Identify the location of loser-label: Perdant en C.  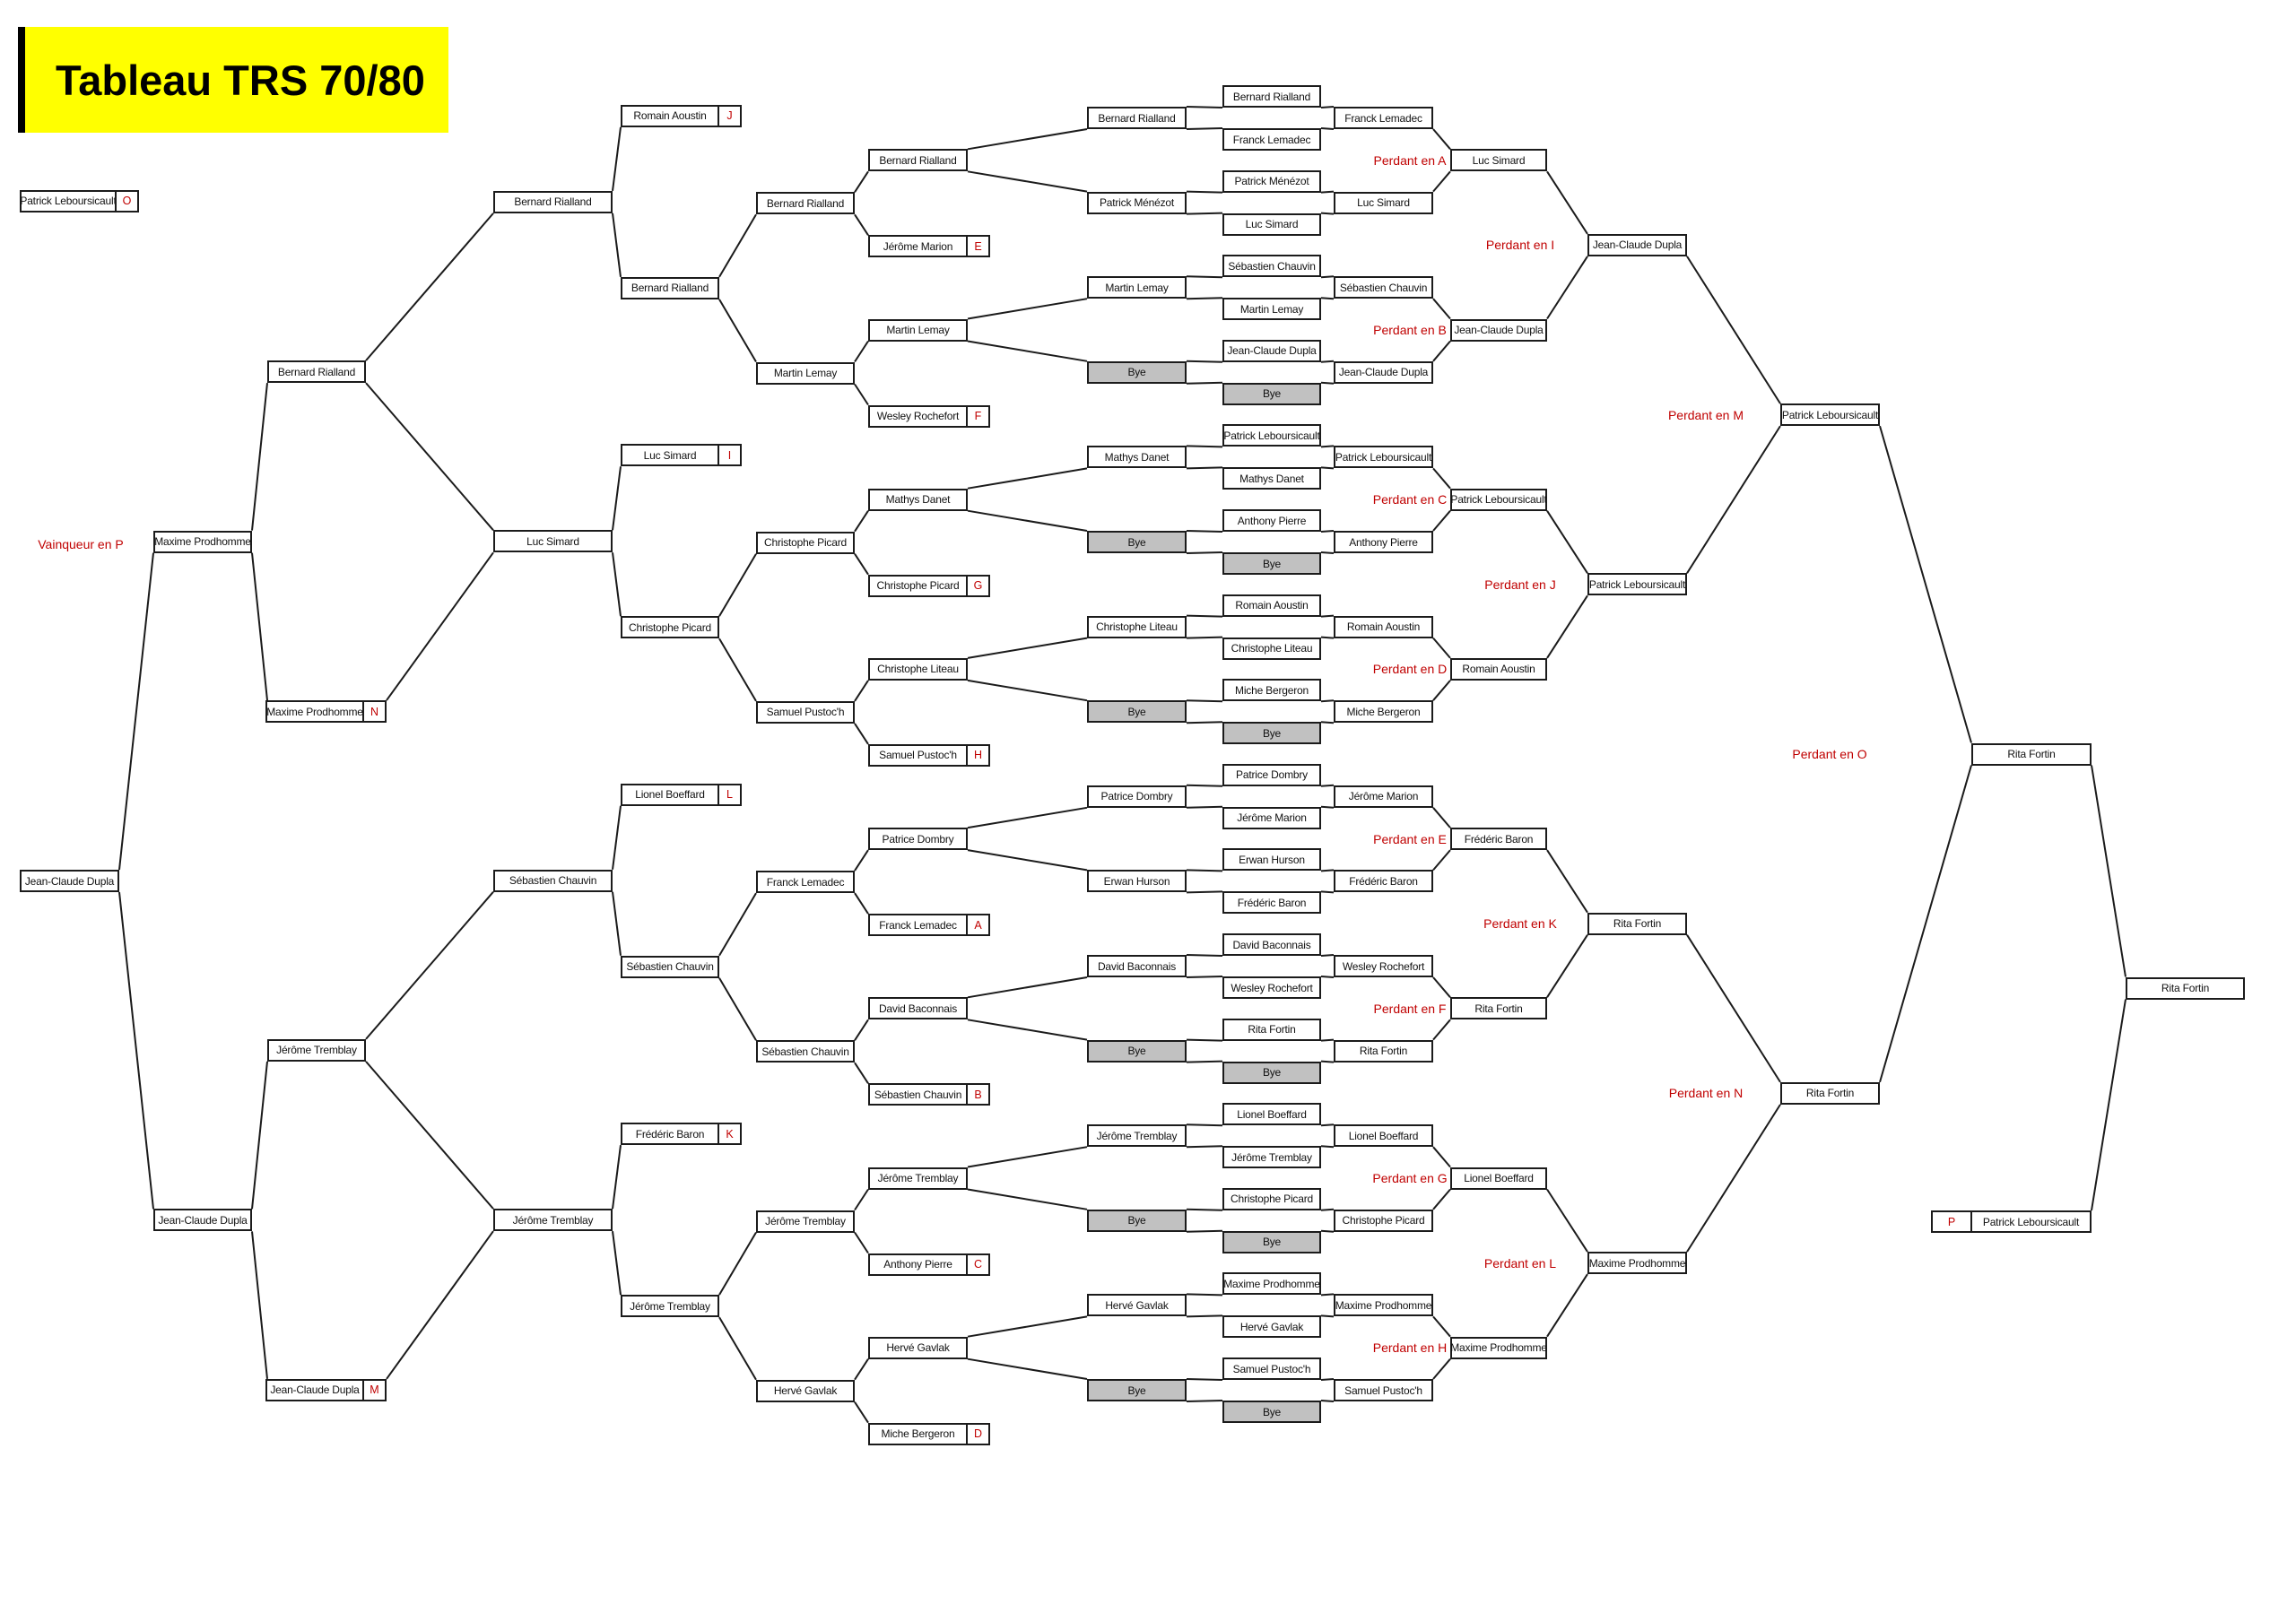
(1410, 499).